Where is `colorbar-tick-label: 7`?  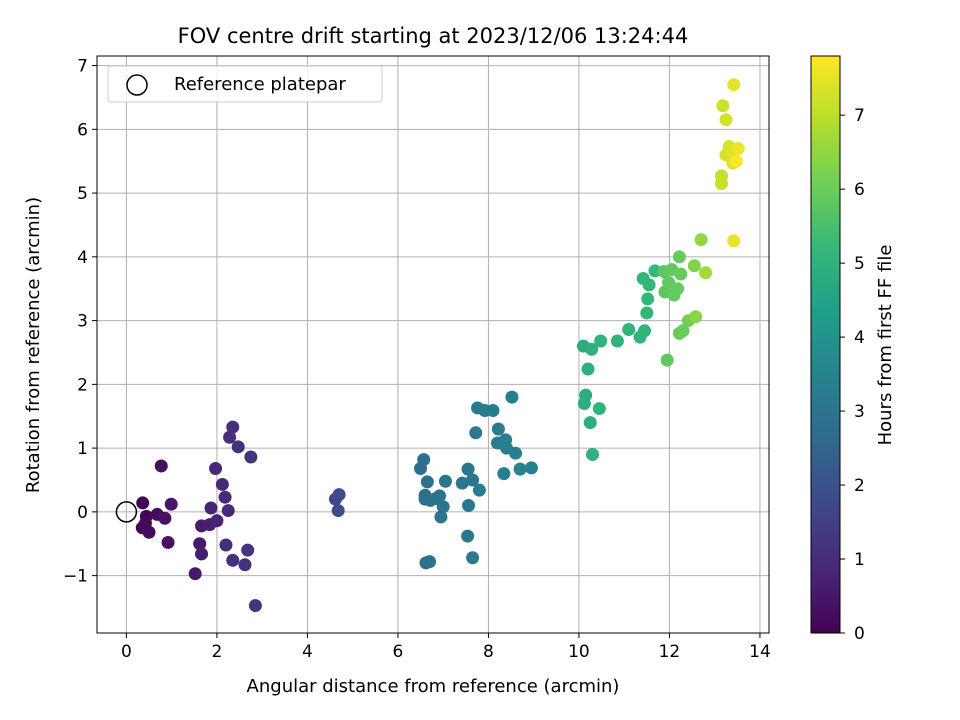
colorbar-tick-label: 7 is located at coordinates (859, 116).